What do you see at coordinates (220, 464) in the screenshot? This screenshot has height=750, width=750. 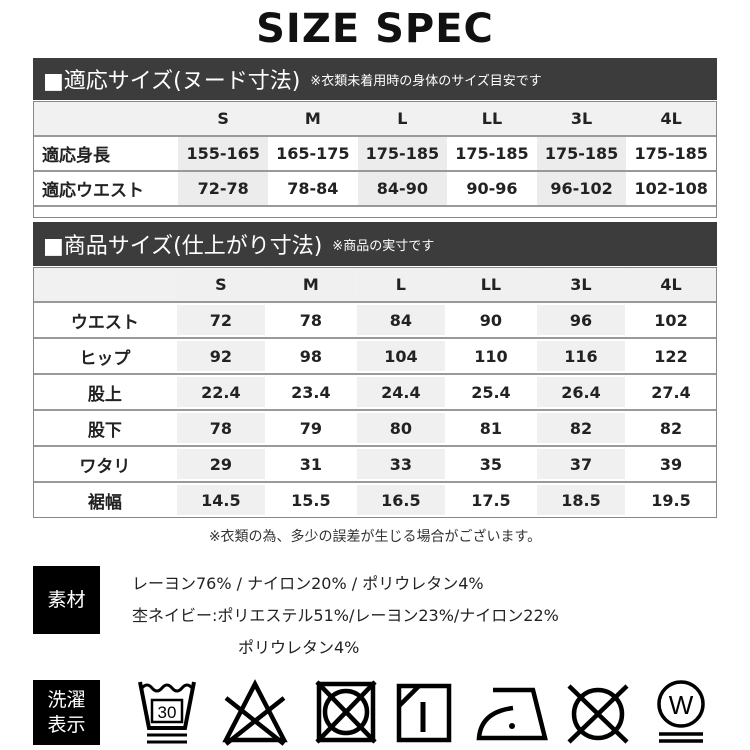 I see `table-cell: 29` at bounding box center [220, 464].